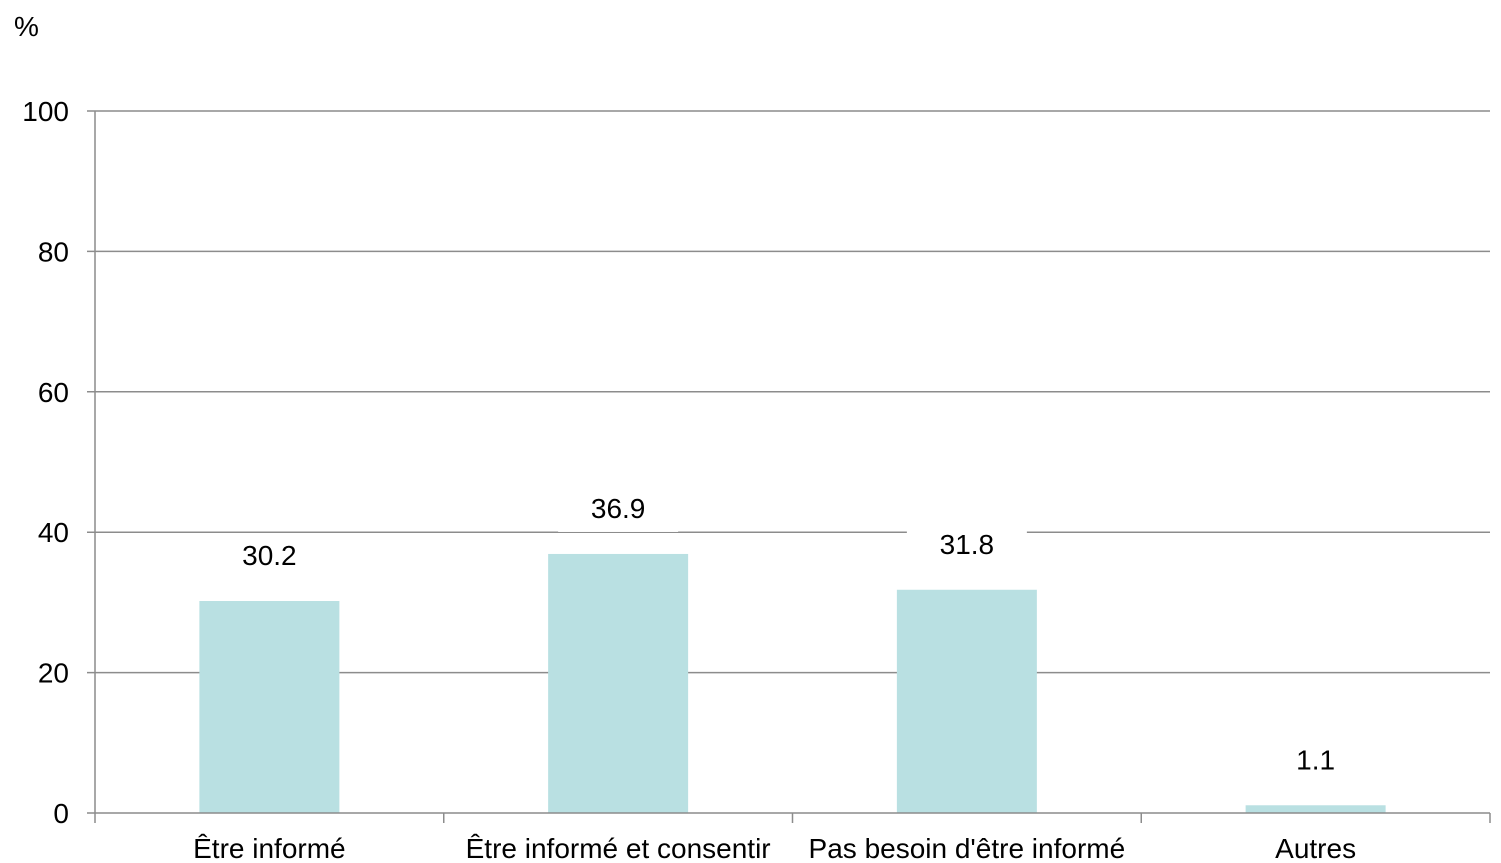 This screenshot has height=863, width=1501. I want to click on data-label: 1.1, so click(1315, 759).